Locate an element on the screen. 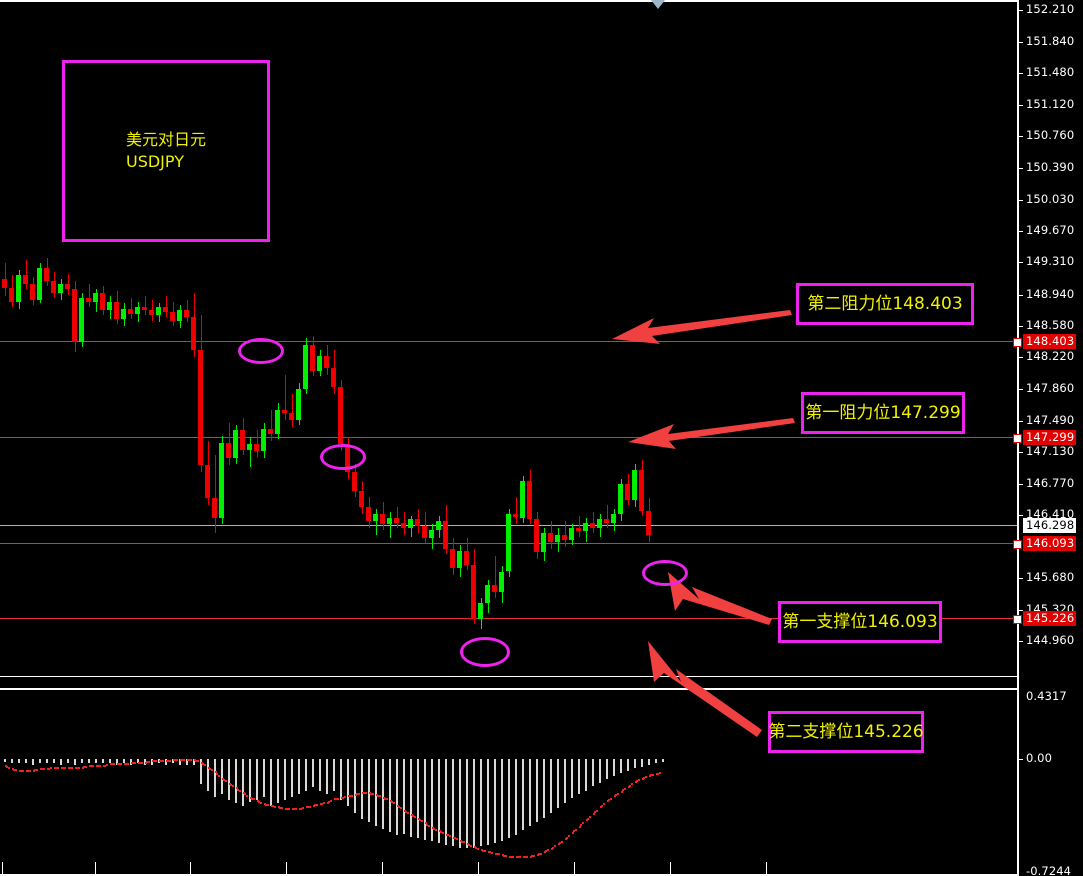  annotation-box-first-resistance: 第一阻力位147.299 is located at coordinates (883, 413).